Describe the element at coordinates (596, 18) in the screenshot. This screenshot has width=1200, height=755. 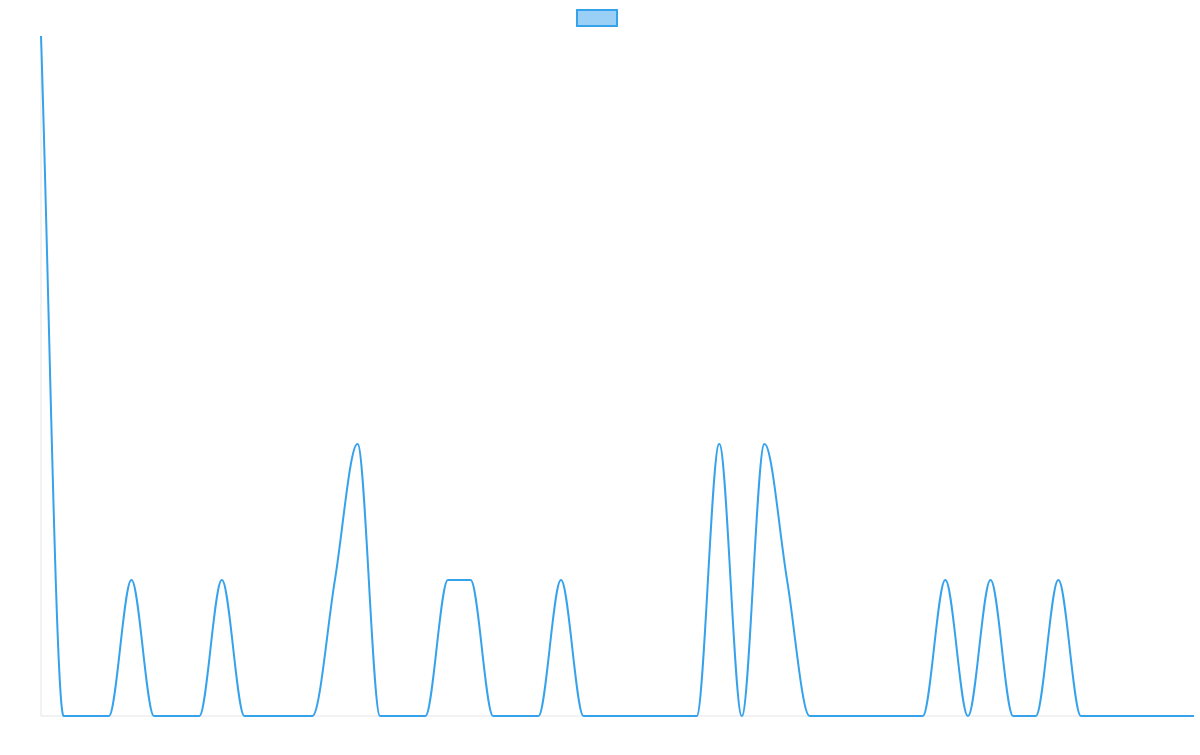
I see `legend-swatch` at that location.